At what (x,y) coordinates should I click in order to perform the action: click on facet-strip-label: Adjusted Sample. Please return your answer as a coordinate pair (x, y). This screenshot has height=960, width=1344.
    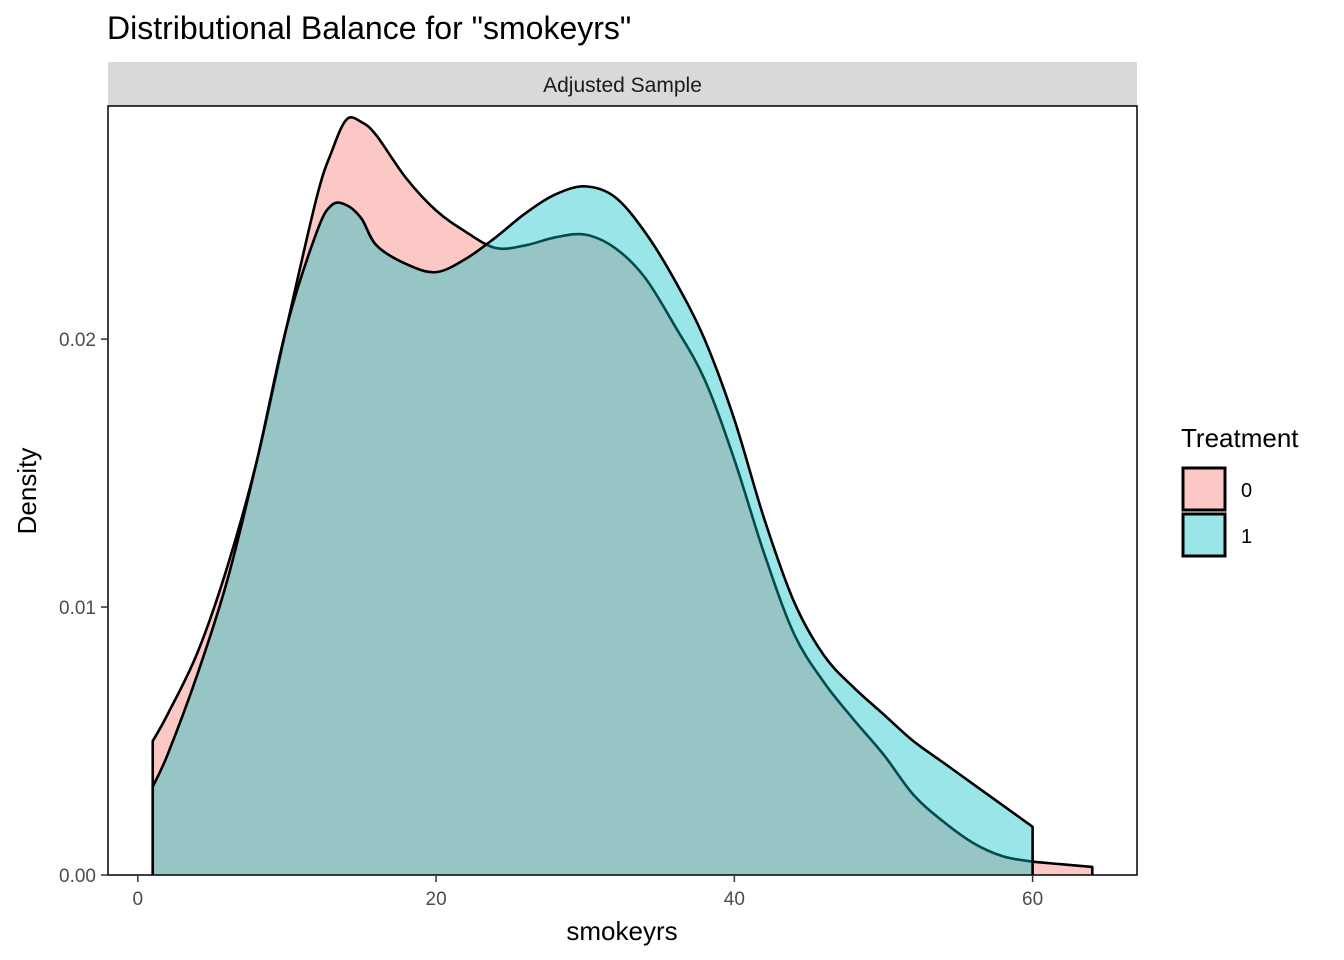
    Looking at the image, I should click on (622, 85).